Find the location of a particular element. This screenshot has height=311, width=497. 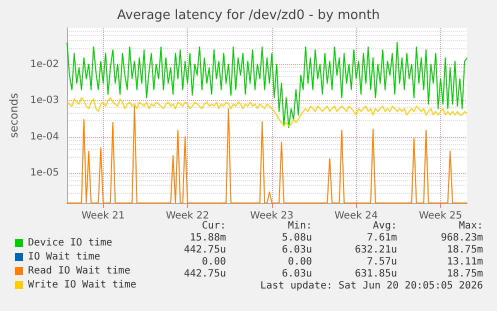

text: 5.08u is located at coordinates (297, 238).